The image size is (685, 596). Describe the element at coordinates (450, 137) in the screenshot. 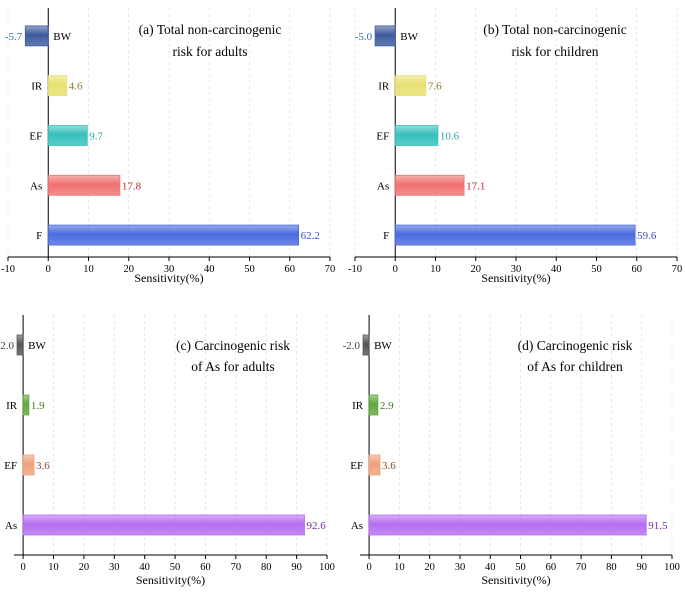

I see `data-label: 10.6` at that location.